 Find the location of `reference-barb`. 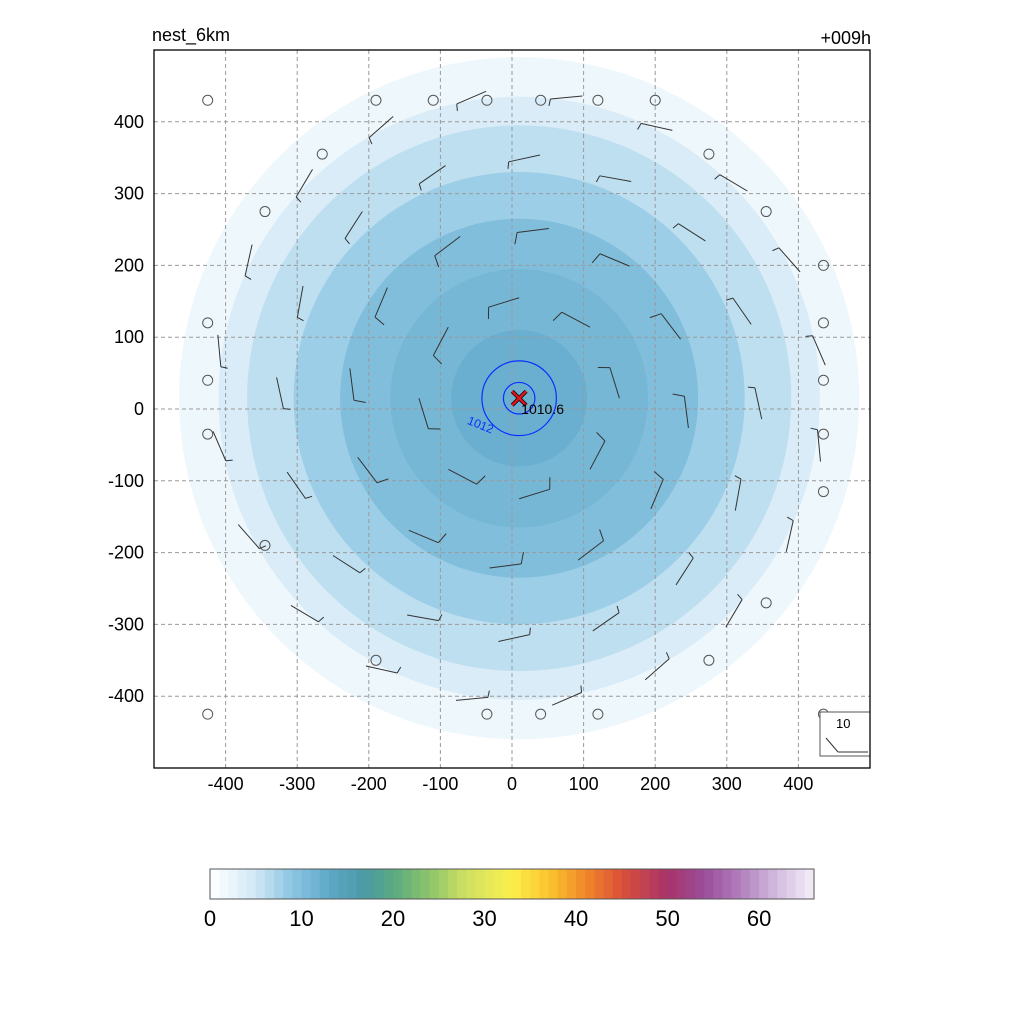

reference-barb is located at coordinates (832, 745).